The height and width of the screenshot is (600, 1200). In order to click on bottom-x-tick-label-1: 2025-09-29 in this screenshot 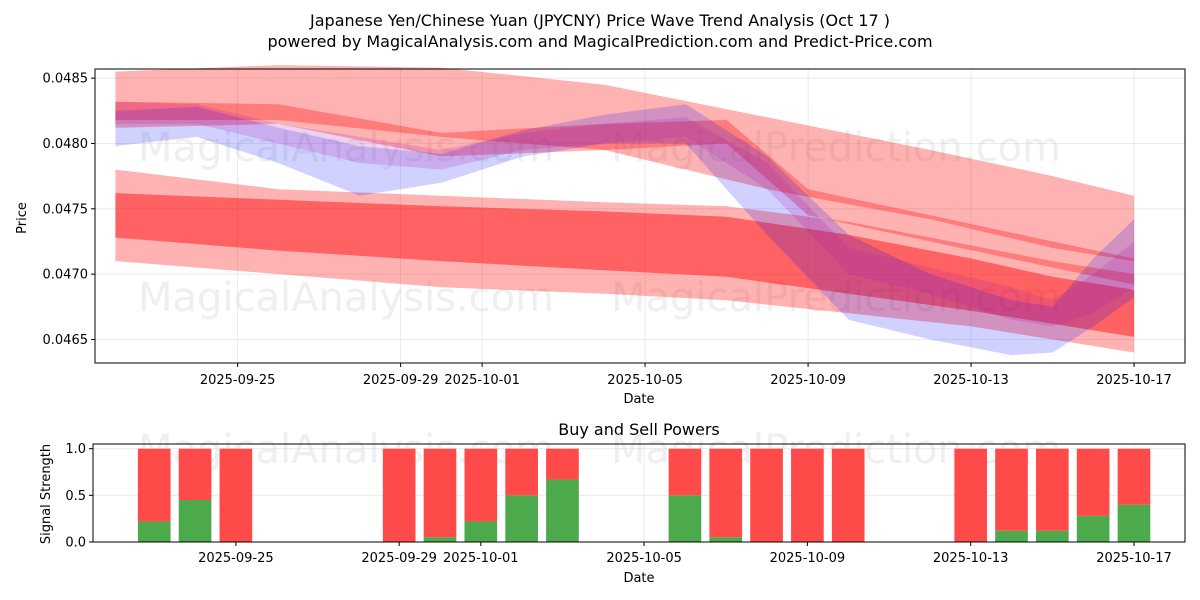, I will do `click(399, 558)`.